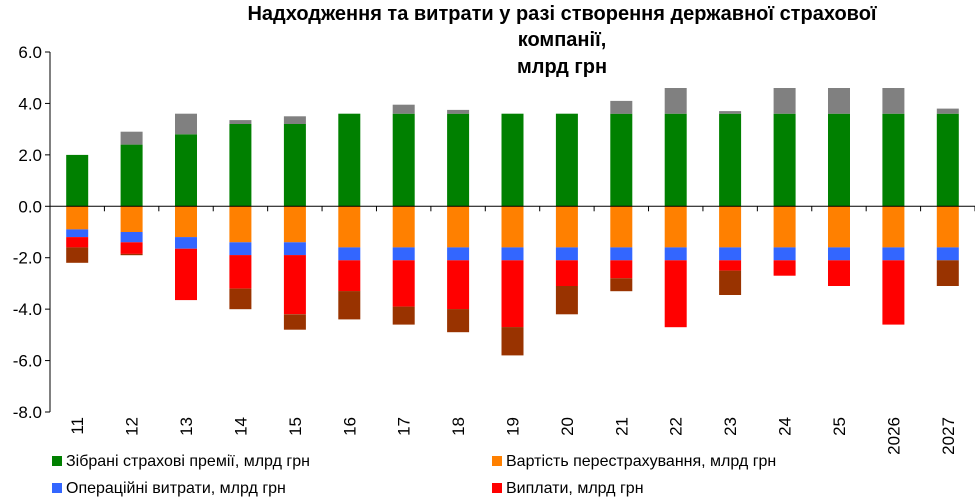 Image resolution: width=975 pixels, height=504 pixels. Describe the element at coordinates (839, 426) in the screenshot. I see `x-tick-label: 25` at that location.